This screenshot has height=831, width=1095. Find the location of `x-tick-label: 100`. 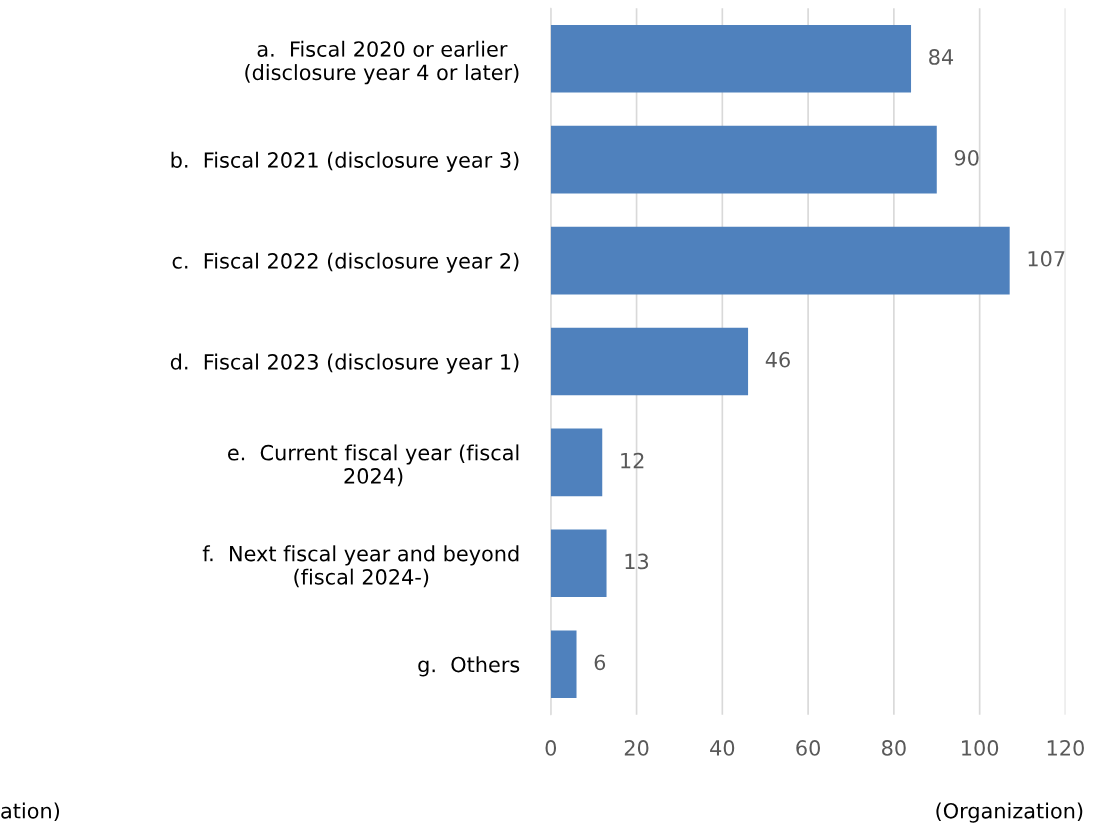

x-tick-label: 100 is located at coordinates (980, 748).